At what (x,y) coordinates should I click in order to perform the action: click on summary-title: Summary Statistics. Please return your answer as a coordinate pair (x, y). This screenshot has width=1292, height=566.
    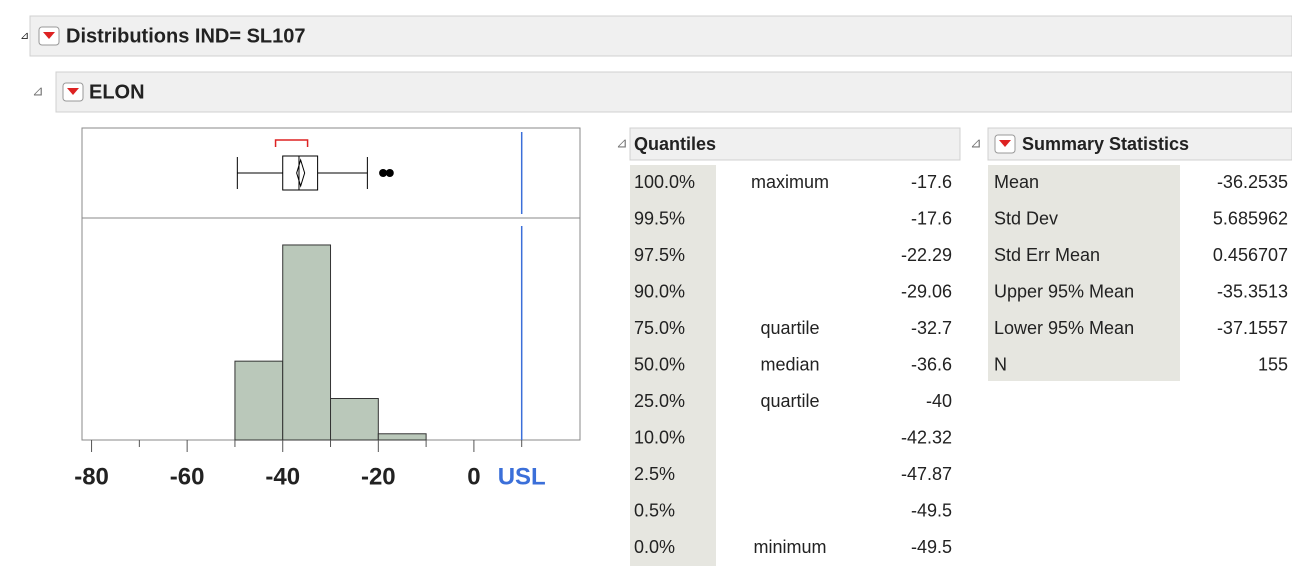
    Looking at the image, I should click on (1105, 144).